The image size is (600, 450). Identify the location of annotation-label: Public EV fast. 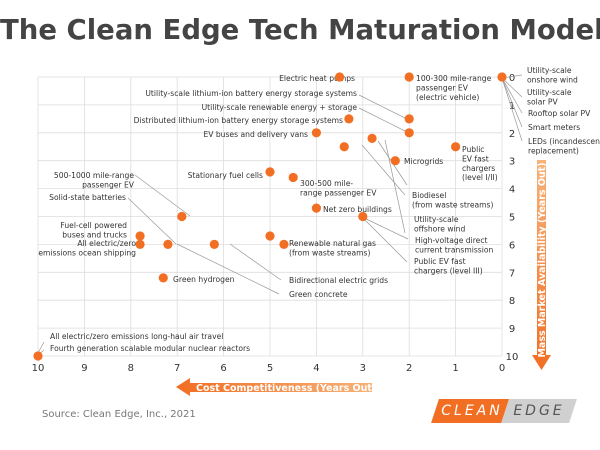
(440, 261).